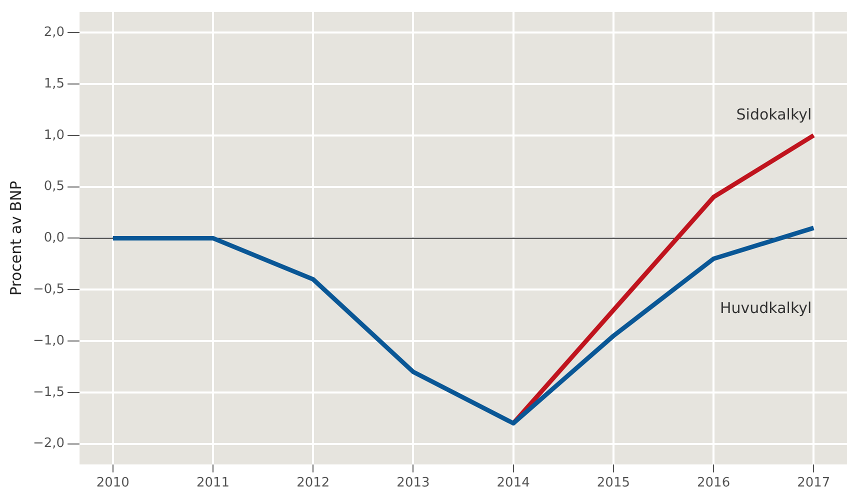  I want to click on series-label: Sidokalkyl, so click(774, 114).